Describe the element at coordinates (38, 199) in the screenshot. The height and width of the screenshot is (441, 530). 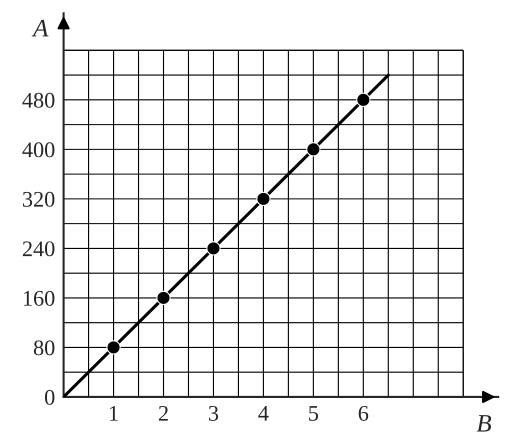
I see `y-tick-label: 320` at that location.